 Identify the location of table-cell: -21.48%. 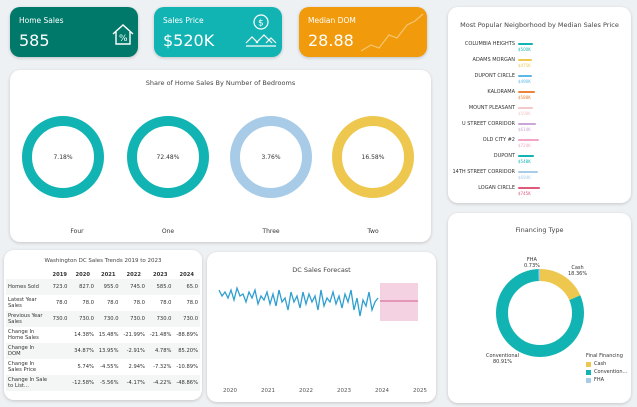
(160, 335).